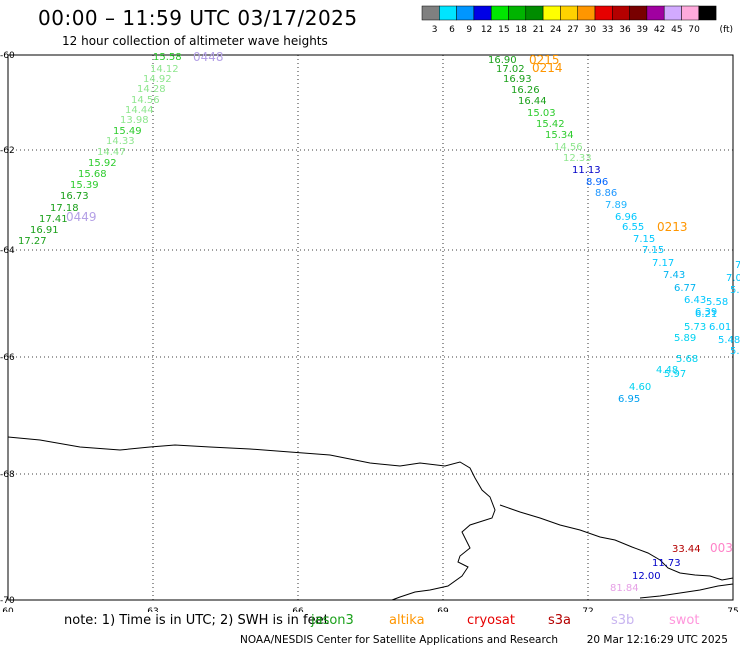  What do you see at coordinates (134, 120) in the screenshot?
I see `swh-value: 13.98` at bounding box center [134, 120].